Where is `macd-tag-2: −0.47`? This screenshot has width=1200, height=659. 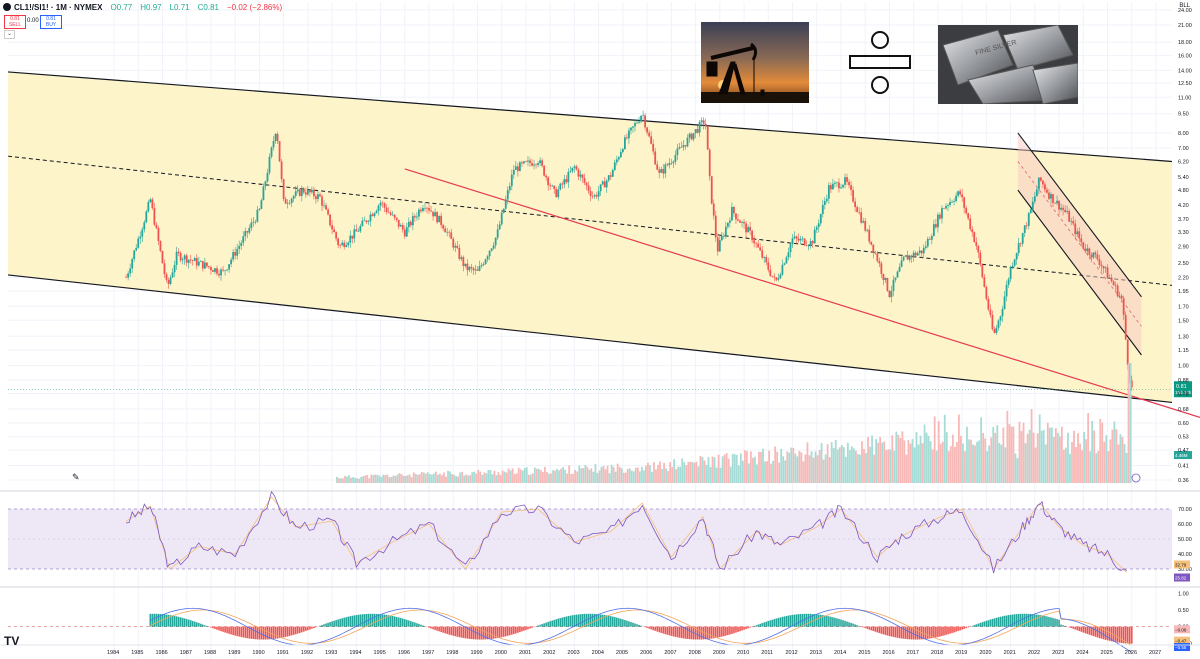
macd-tag-2: −0.47 is located at coordinates (1181, 641).